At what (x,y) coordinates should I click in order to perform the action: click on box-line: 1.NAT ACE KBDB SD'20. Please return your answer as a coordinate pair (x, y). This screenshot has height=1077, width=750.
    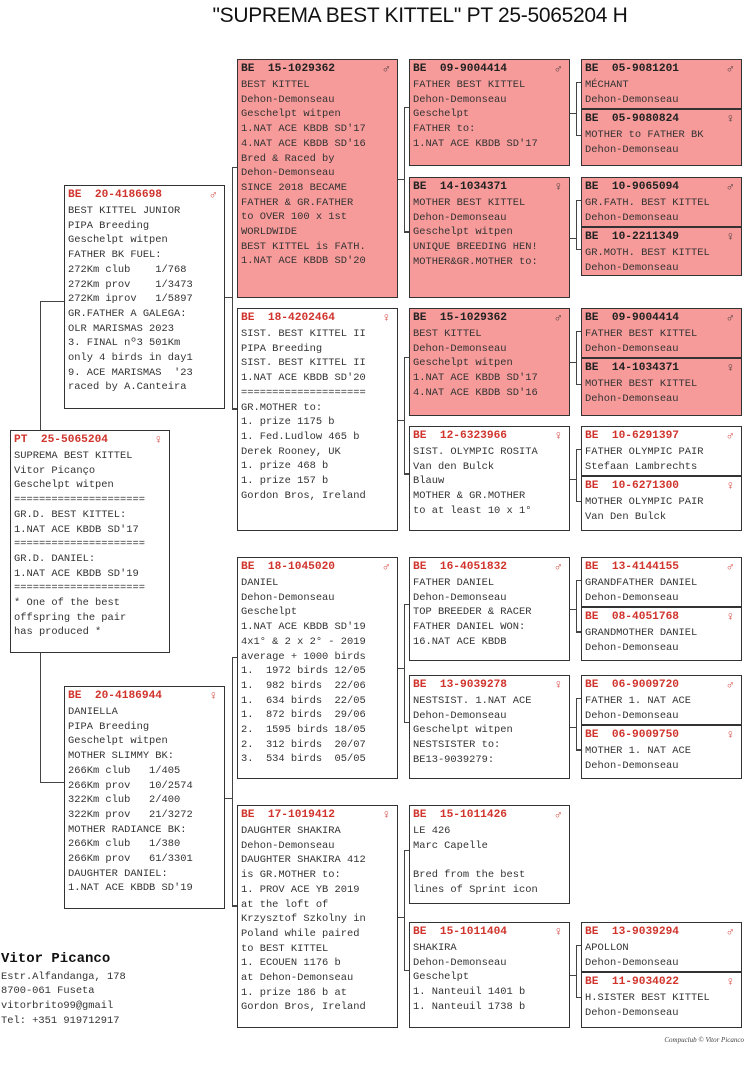
    Looking at the image, I should click on (303, 261).